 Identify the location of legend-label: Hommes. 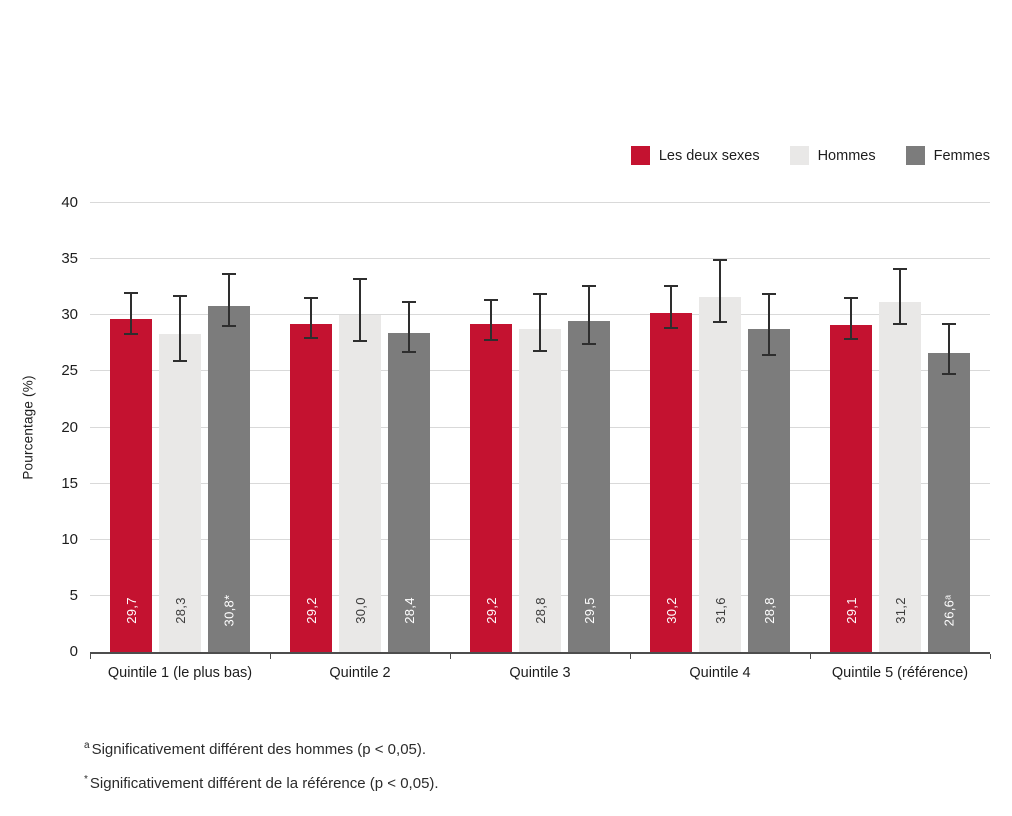
(846, 155).